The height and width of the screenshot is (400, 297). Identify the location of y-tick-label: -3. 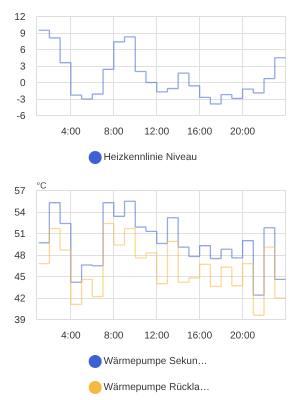
(21, 100).